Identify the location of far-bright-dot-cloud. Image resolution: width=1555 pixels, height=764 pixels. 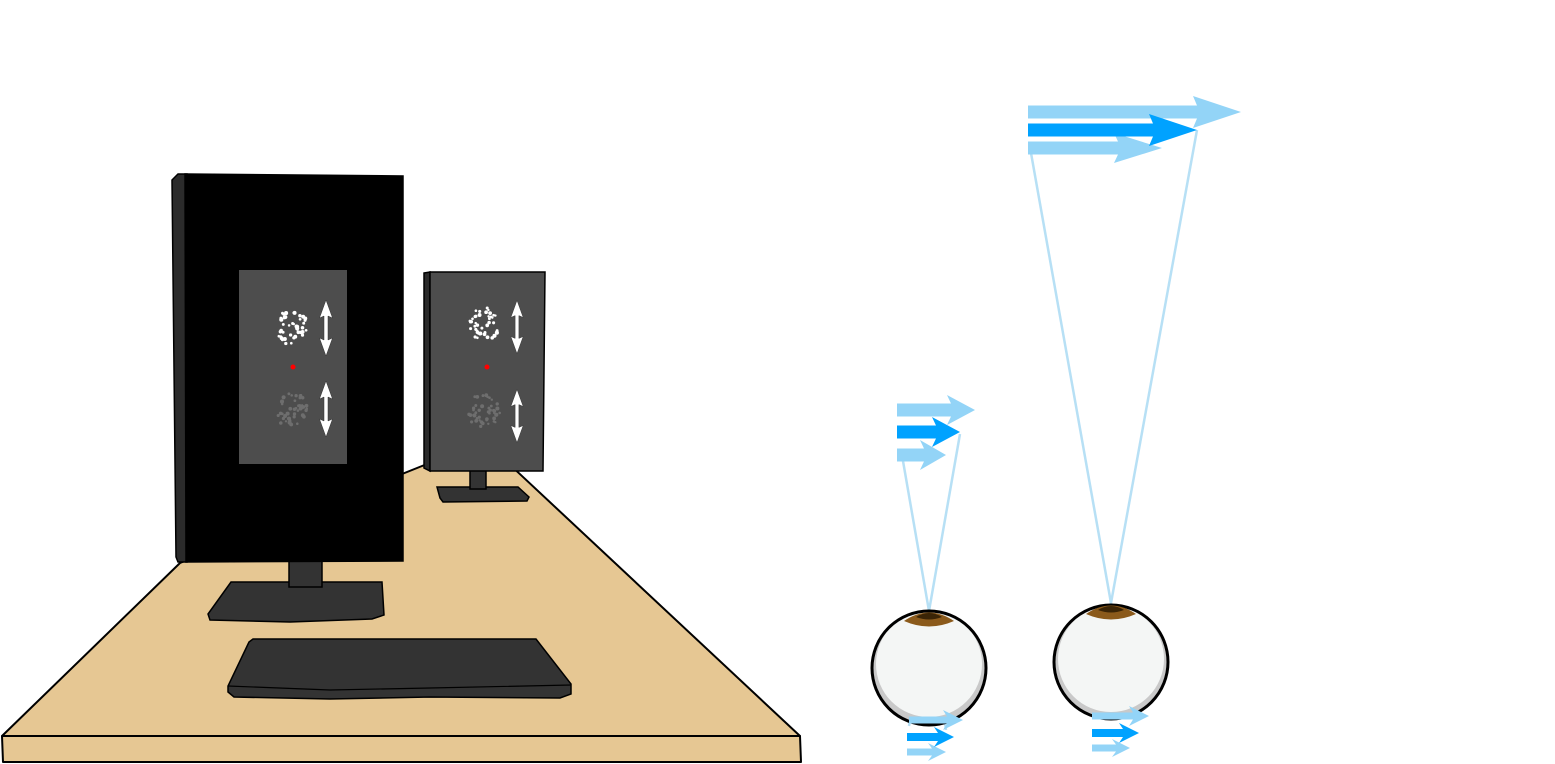
(483, 323).